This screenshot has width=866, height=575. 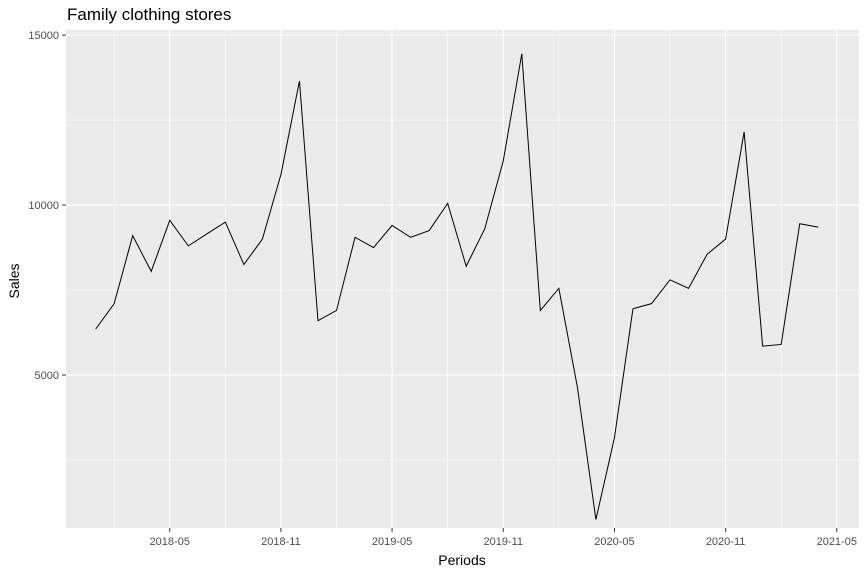 What do you see at coordinates (281, 542) in the screenshot?
I see `x-tick-label: 2018-11` at bounding box center [281, 542].